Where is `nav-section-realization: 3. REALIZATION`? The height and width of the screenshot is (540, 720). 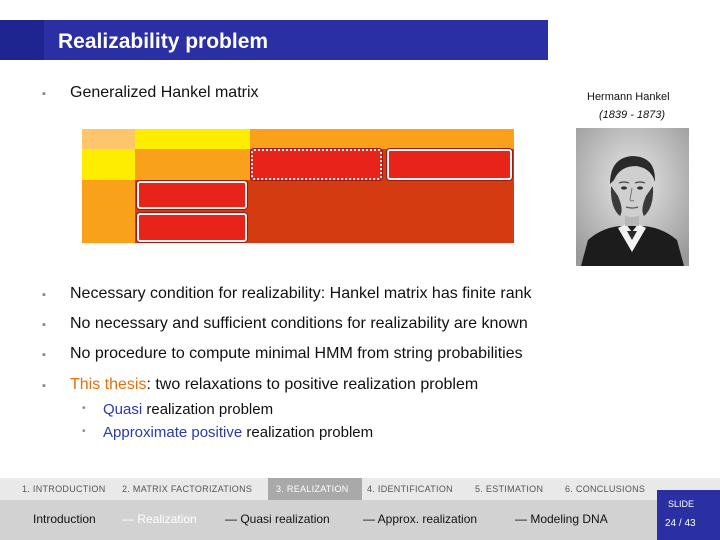 nav-section-realization: 3. REALIZATION is located at coordinates (312, 489).